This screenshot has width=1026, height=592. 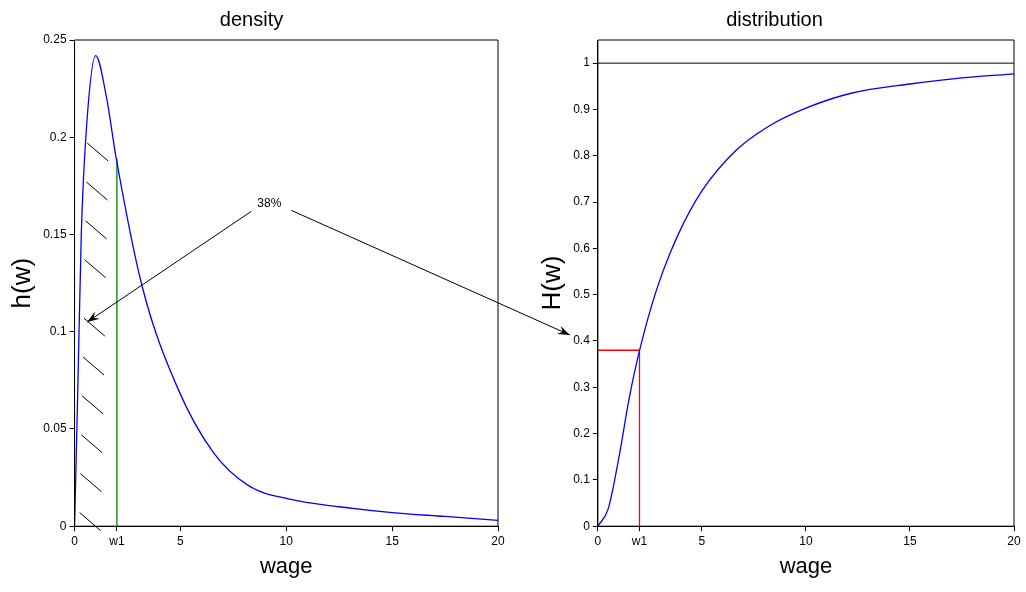 I want to click on annotation: 38%, so click(x=269, y=203).